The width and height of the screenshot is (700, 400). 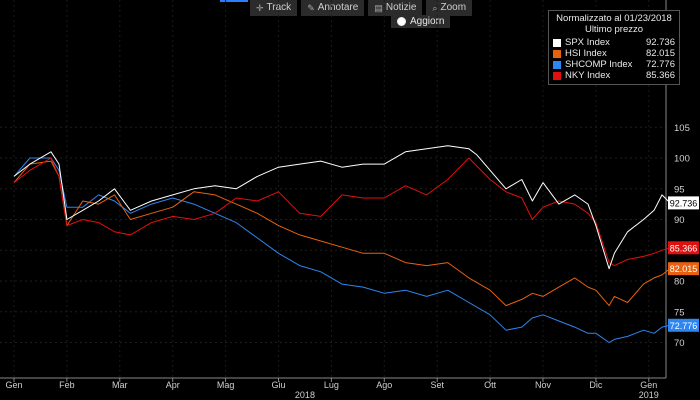 I want to click on last-value-label: 72.776, so click(x=684, y=326).